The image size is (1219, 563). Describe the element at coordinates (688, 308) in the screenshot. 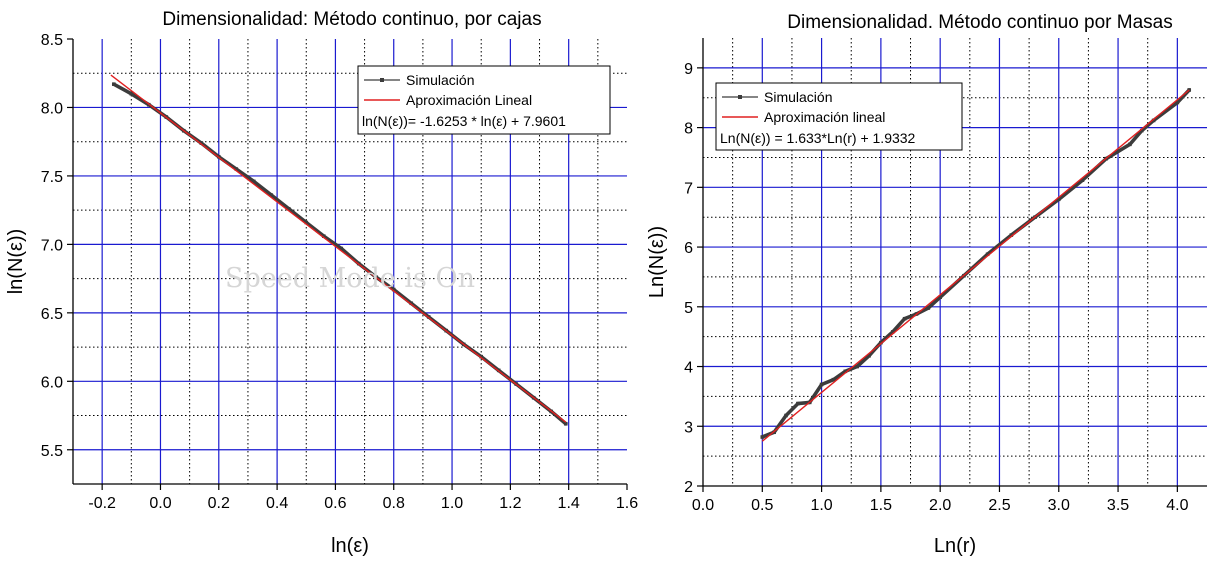

I see `y-tick-label: 5` at that location.